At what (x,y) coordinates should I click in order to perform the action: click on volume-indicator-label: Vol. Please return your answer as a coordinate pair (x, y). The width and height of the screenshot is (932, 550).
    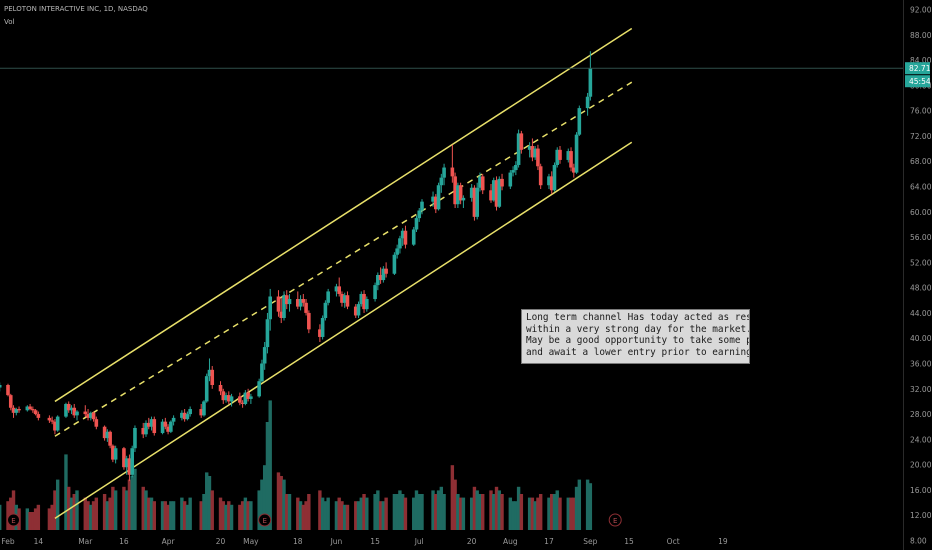
    Looking at the image, I should click on (9, 22).